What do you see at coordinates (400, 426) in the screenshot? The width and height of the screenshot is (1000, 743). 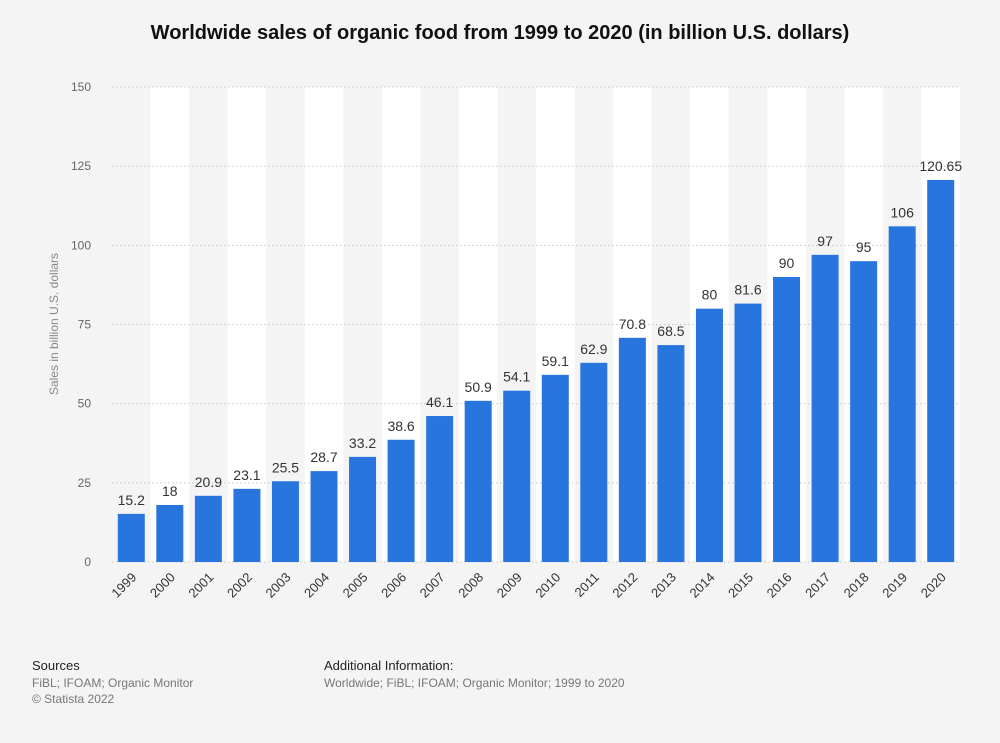 I see `data-label: 38.6` at bounding box center [400, 426].